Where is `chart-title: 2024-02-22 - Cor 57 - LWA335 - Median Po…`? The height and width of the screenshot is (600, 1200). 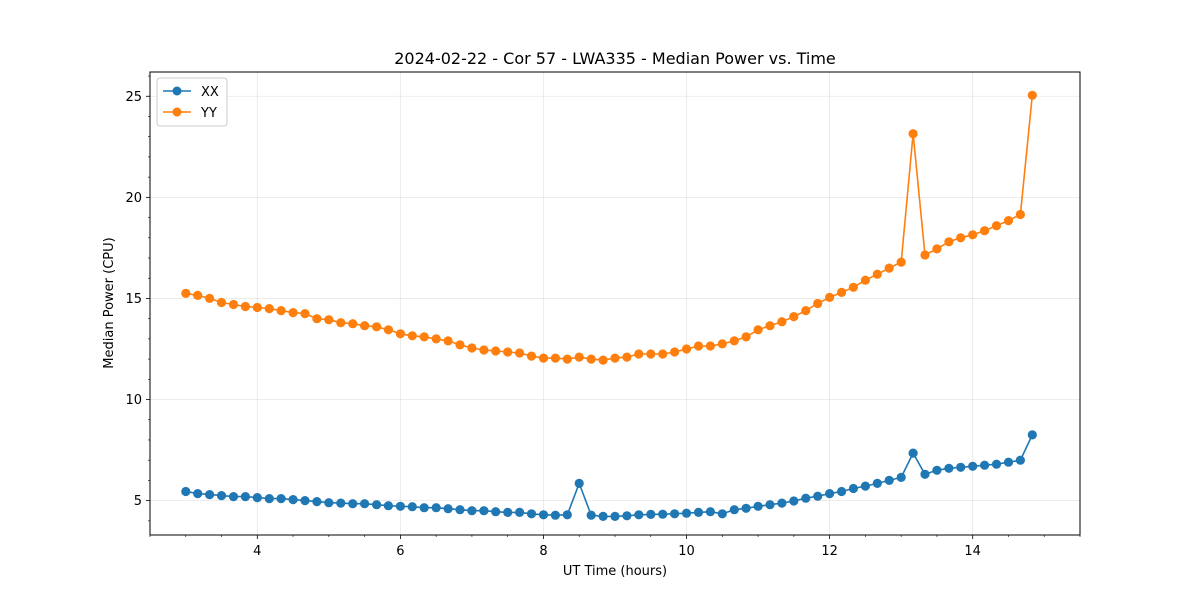 chart-title: 2024-02-22 - Cor 57 - LWA335 - Median Po… is located at coordinates (615, 58).